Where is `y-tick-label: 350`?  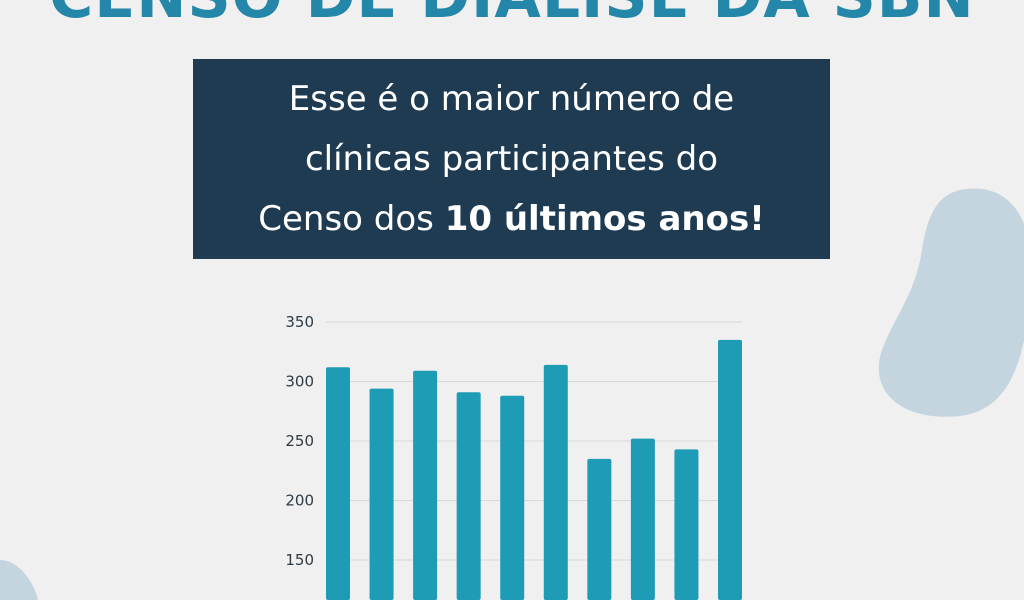
y-tick-label: 350 is located at coordinates (299, 322).